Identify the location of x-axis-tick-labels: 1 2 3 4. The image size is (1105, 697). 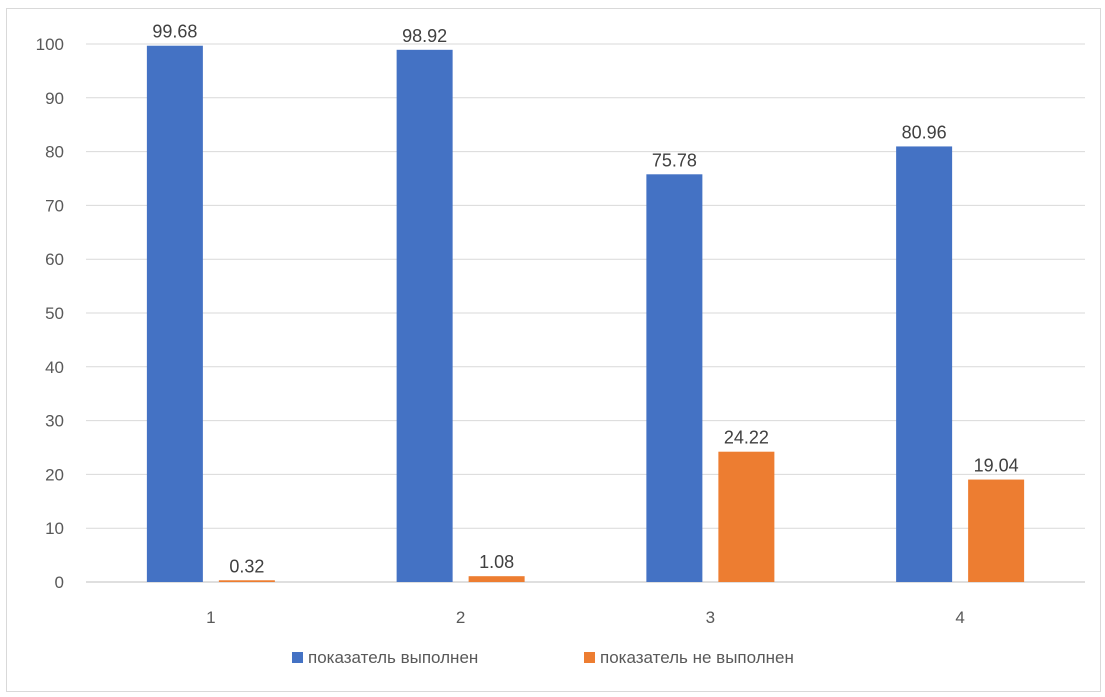
(585, 617).